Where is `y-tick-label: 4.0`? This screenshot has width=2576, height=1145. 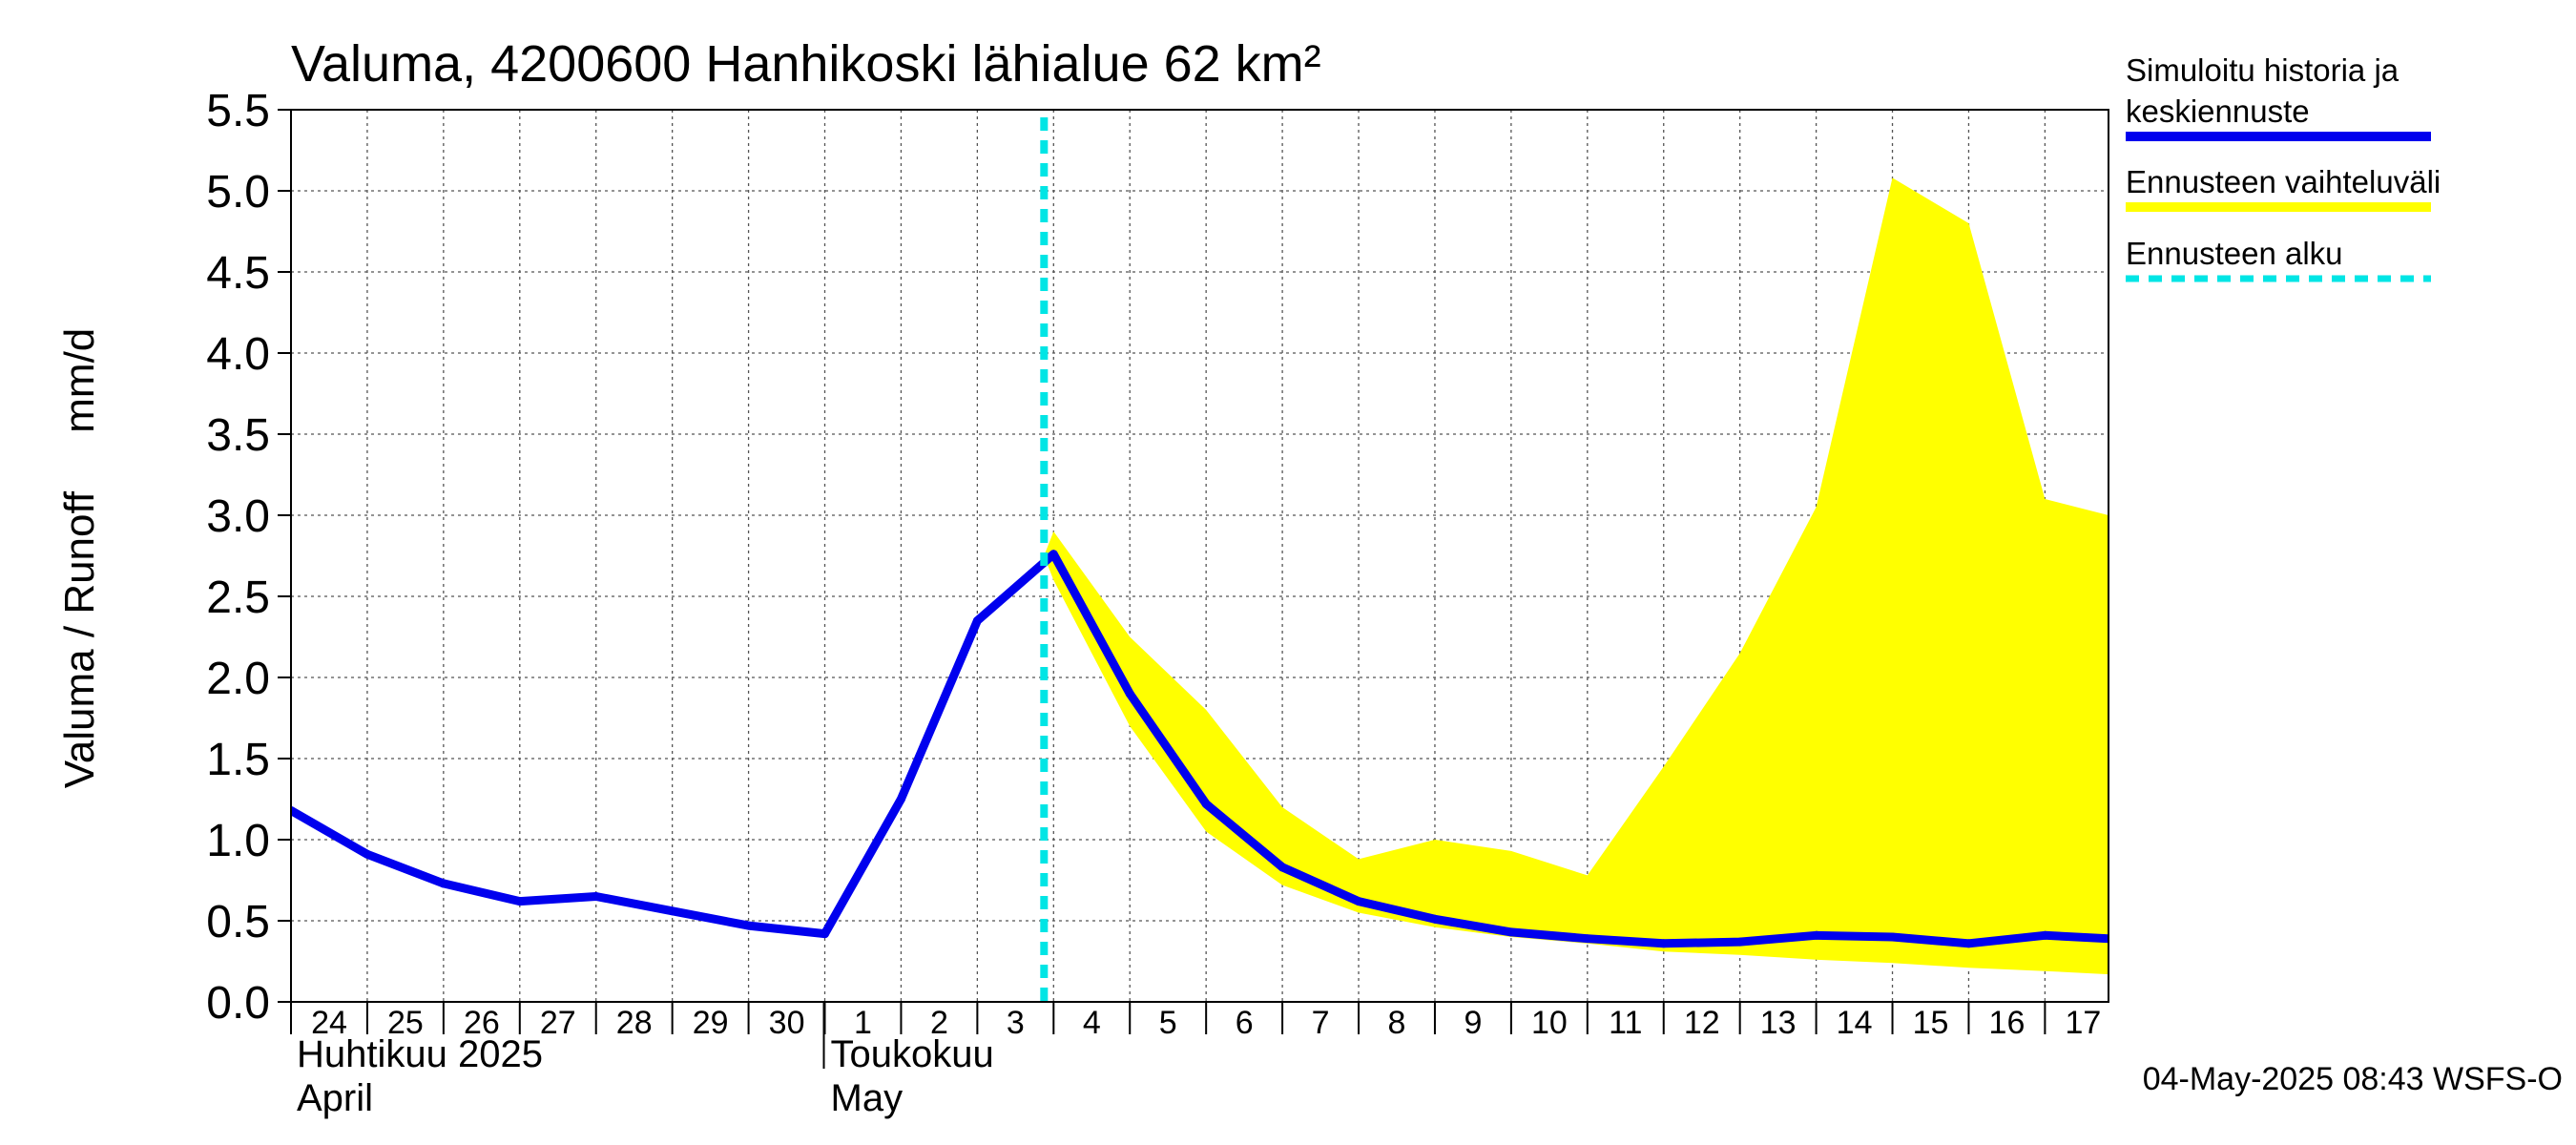 y-tick-label: 4.0 is located at coordinates (238, 354).